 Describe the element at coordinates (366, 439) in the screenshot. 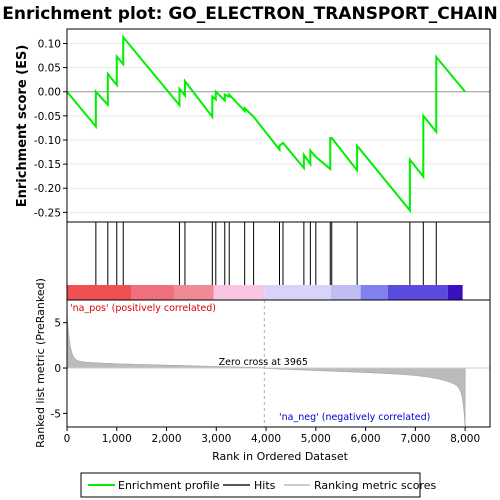

I see `rank-xtick-label: 6,000` at that location.